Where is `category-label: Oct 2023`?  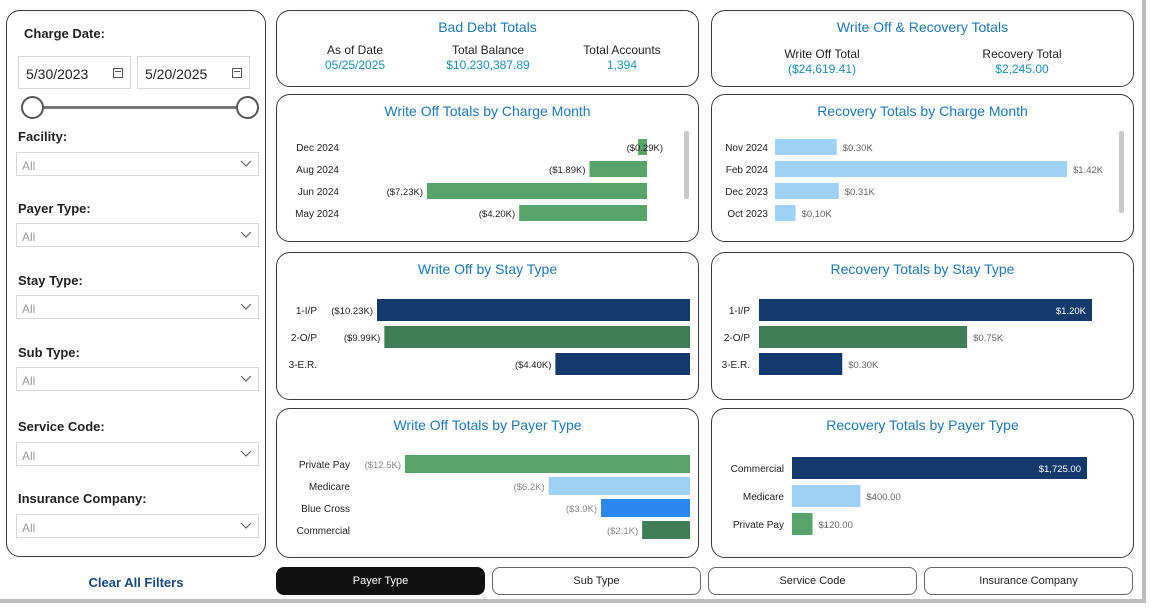 category-label: Oct 2023 is located at coordinates (747, 214).